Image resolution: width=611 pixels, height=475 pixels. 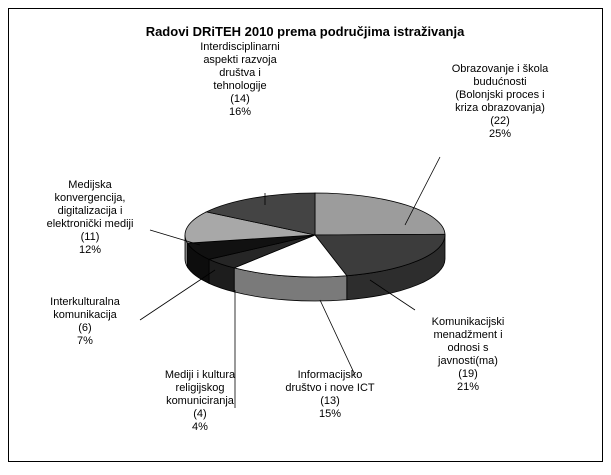 What do you see at coordinates (330, 381) in the screenshot?
I see `category-label: Informacijsko društvo i nove ICT` at bounding box center [330, 381].